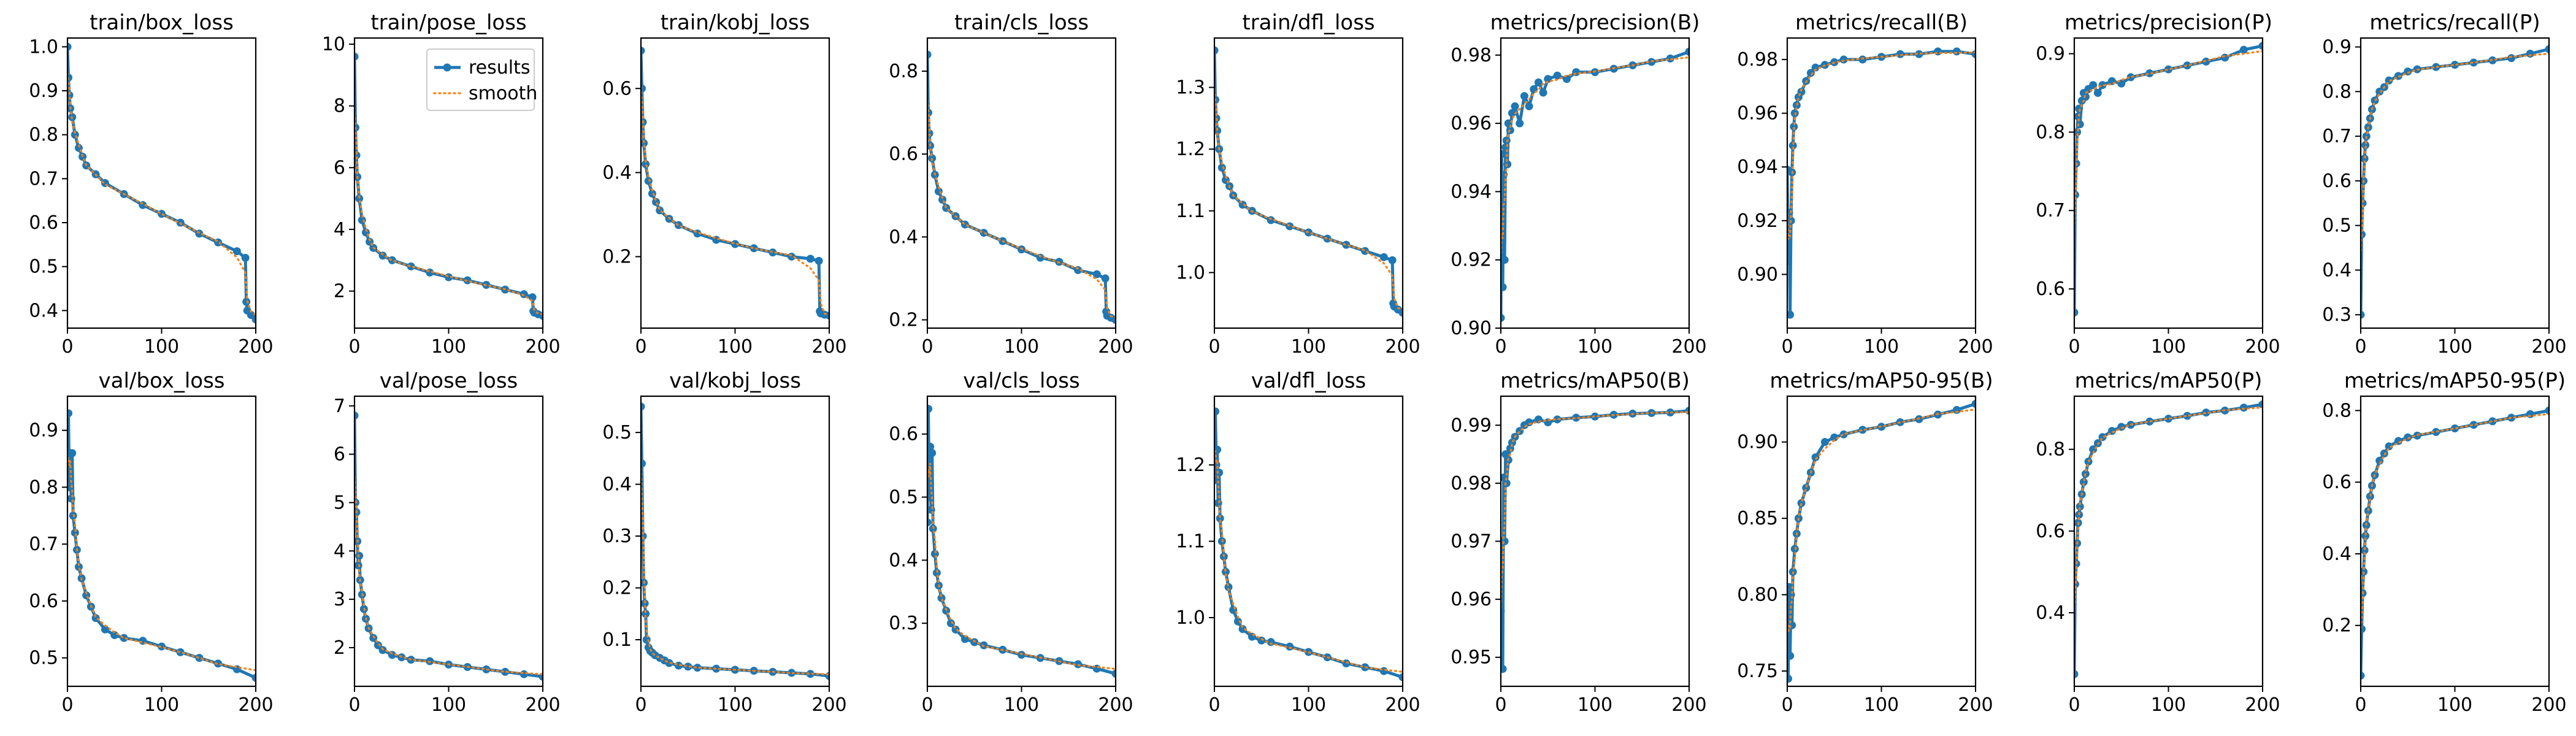 The width and height of the screenshot is (2576, 736). What do you see at coordinates (1757, 518) in the screenshot?
I see `y-tick-label: 0.85` at bounding box center [1757, 518].